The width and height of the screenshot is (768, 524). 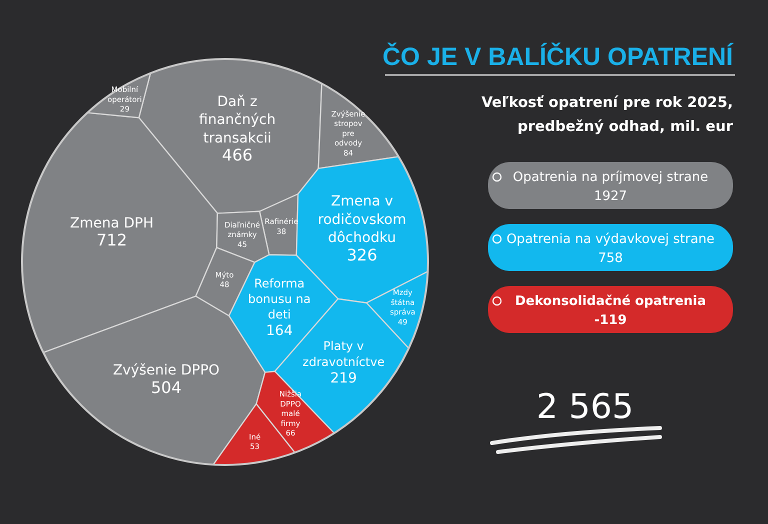 What do you see at coordinates (166, 388) in the screenshot?
I see `data-label: 504` at bounding box center [166, 388].